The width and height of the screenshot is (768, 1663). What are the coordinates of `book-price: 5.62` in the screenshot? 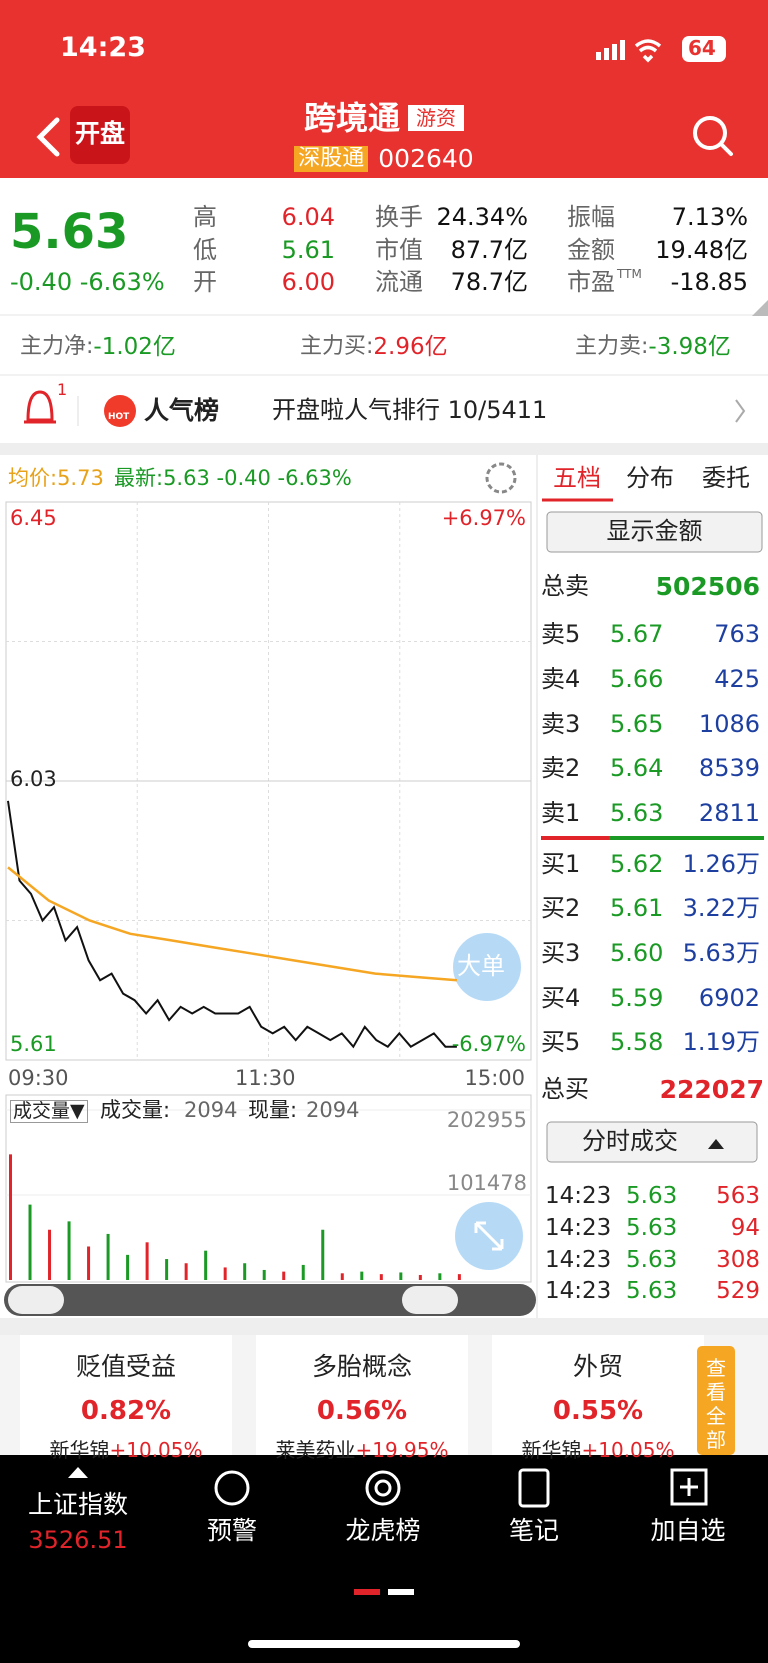 It's located at (637, 864).